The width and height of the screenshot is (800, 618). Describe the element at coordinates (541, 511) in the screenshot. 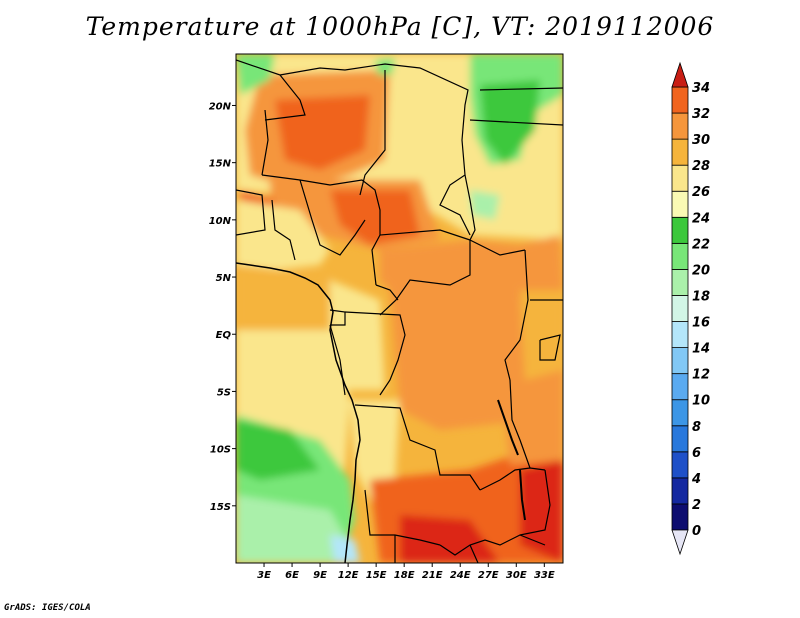

I see `hot-core-southeast` at that location.